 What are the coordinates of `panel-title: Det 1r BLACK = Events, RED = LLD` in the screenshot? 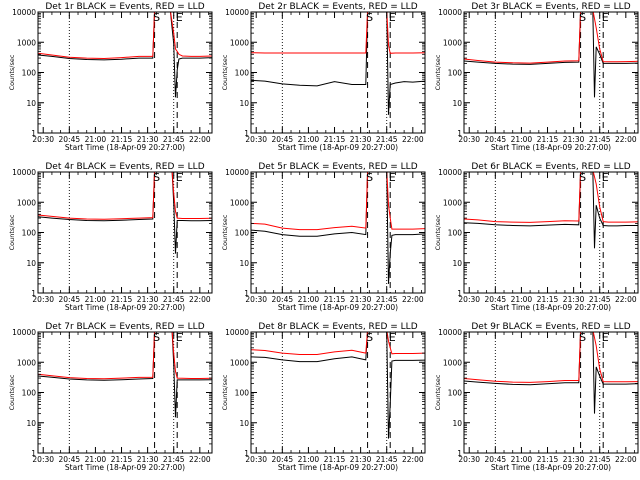 It's located at (124, 7).